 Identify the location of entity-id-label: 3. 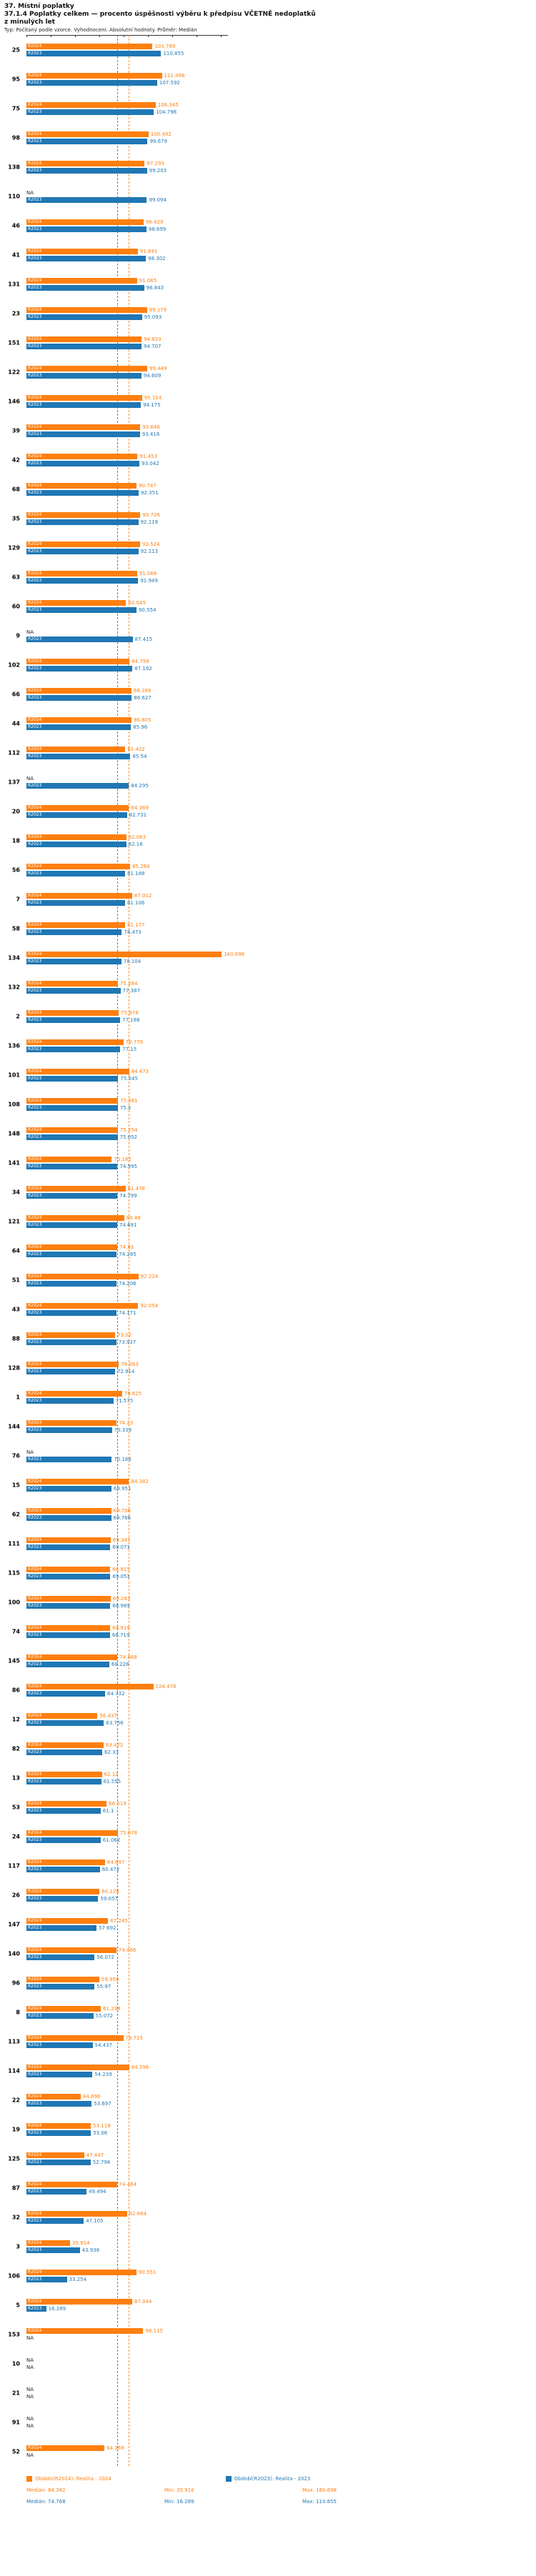
(18, 2247).